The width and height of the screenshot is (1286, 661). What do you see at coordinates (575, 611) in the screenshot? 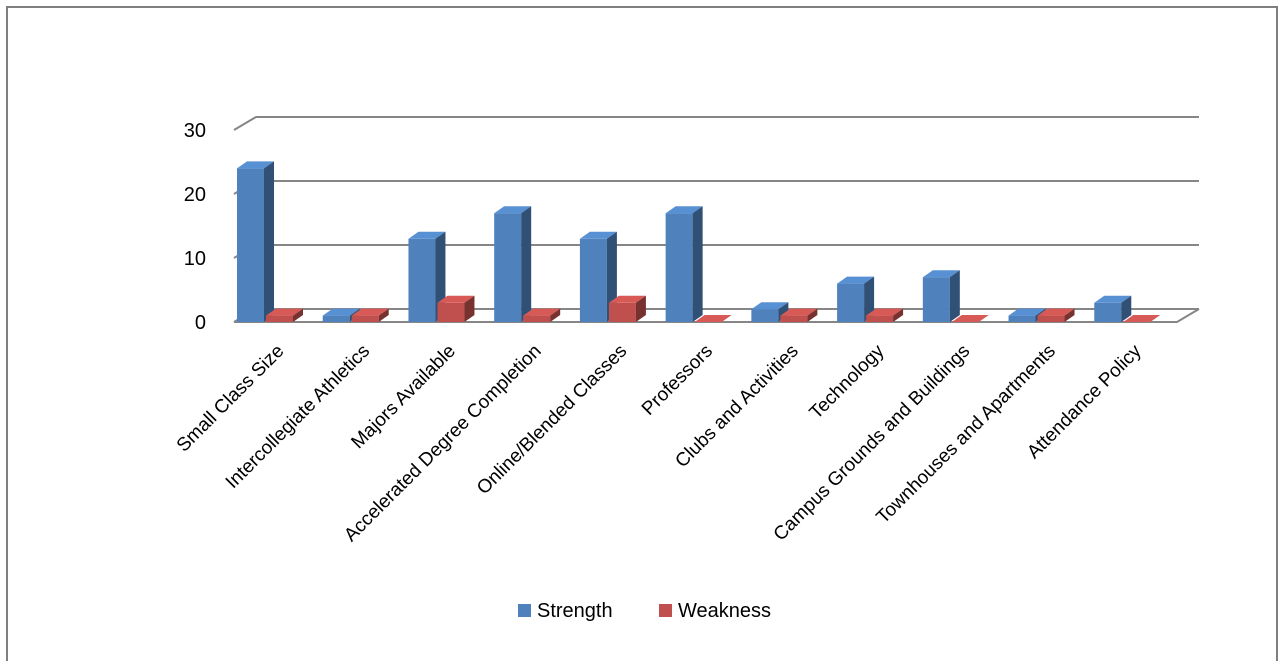
I see `legend-label: Strength` at bounding box center [575, 611].